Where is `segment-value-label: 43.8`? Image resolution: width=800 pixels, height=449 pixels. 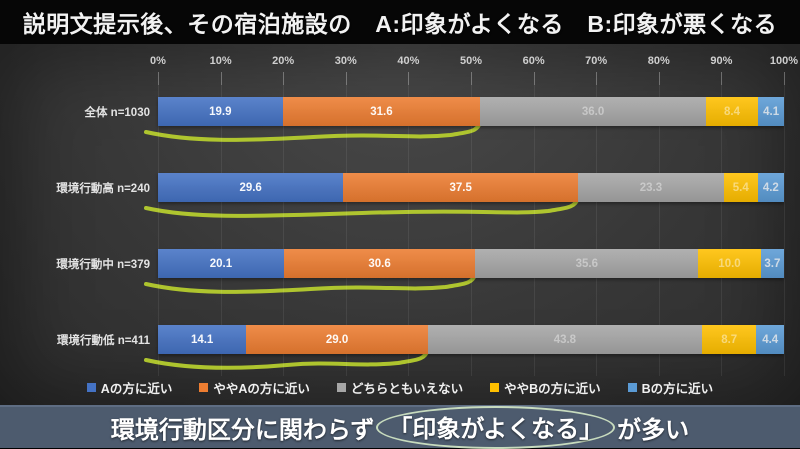 segment-value-label: 43.8 is located at coordinates (565, 339).